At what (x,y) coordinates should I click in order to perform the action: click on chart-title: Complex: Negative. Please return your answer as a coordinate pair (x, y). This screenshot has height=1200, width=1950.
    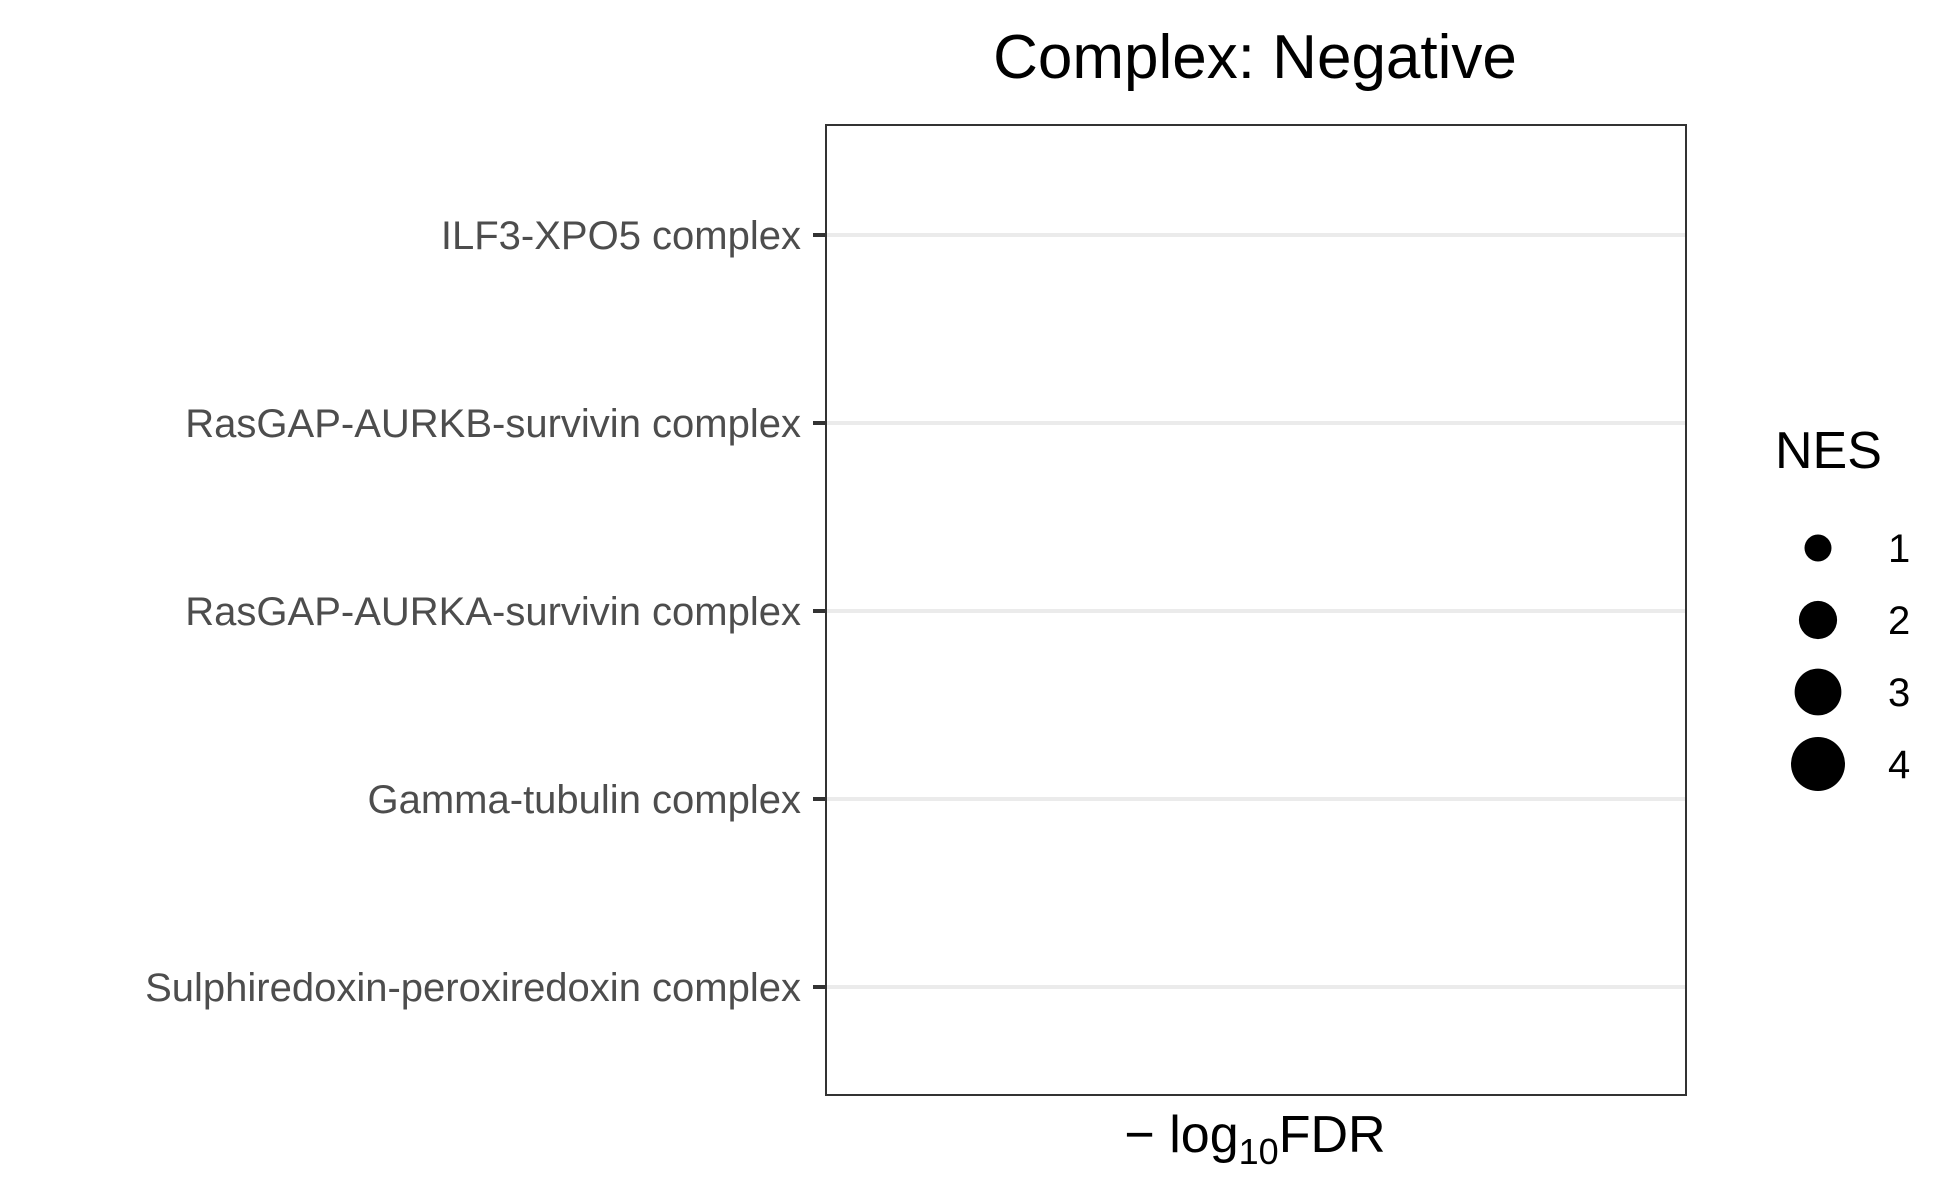
    Looking at the image, I should click on (1255, 57).